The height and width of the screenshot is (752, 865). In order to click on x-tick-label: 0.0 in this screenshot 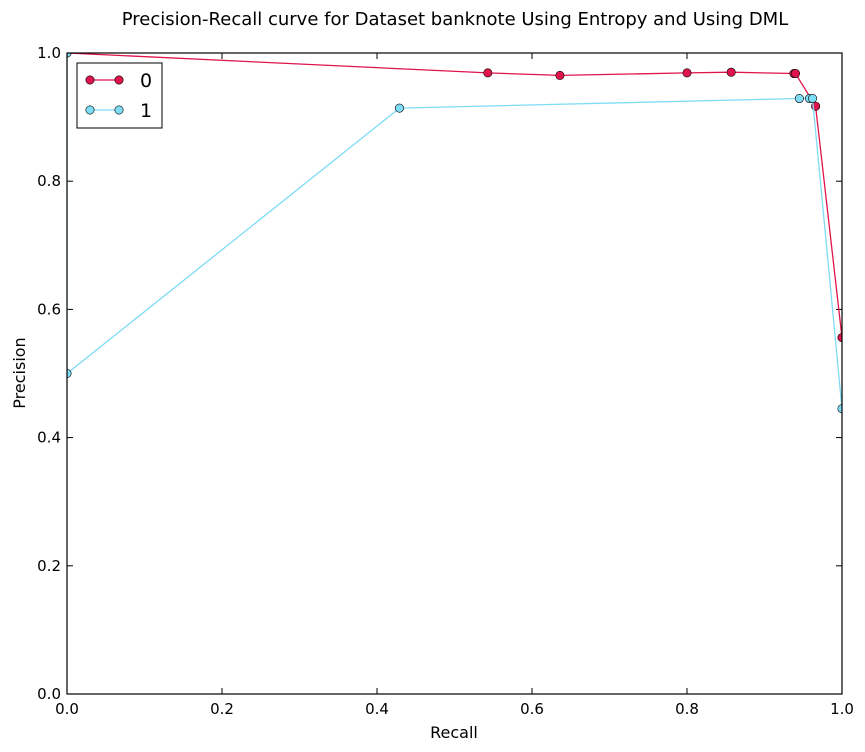, I will do `click(67, 709)`.